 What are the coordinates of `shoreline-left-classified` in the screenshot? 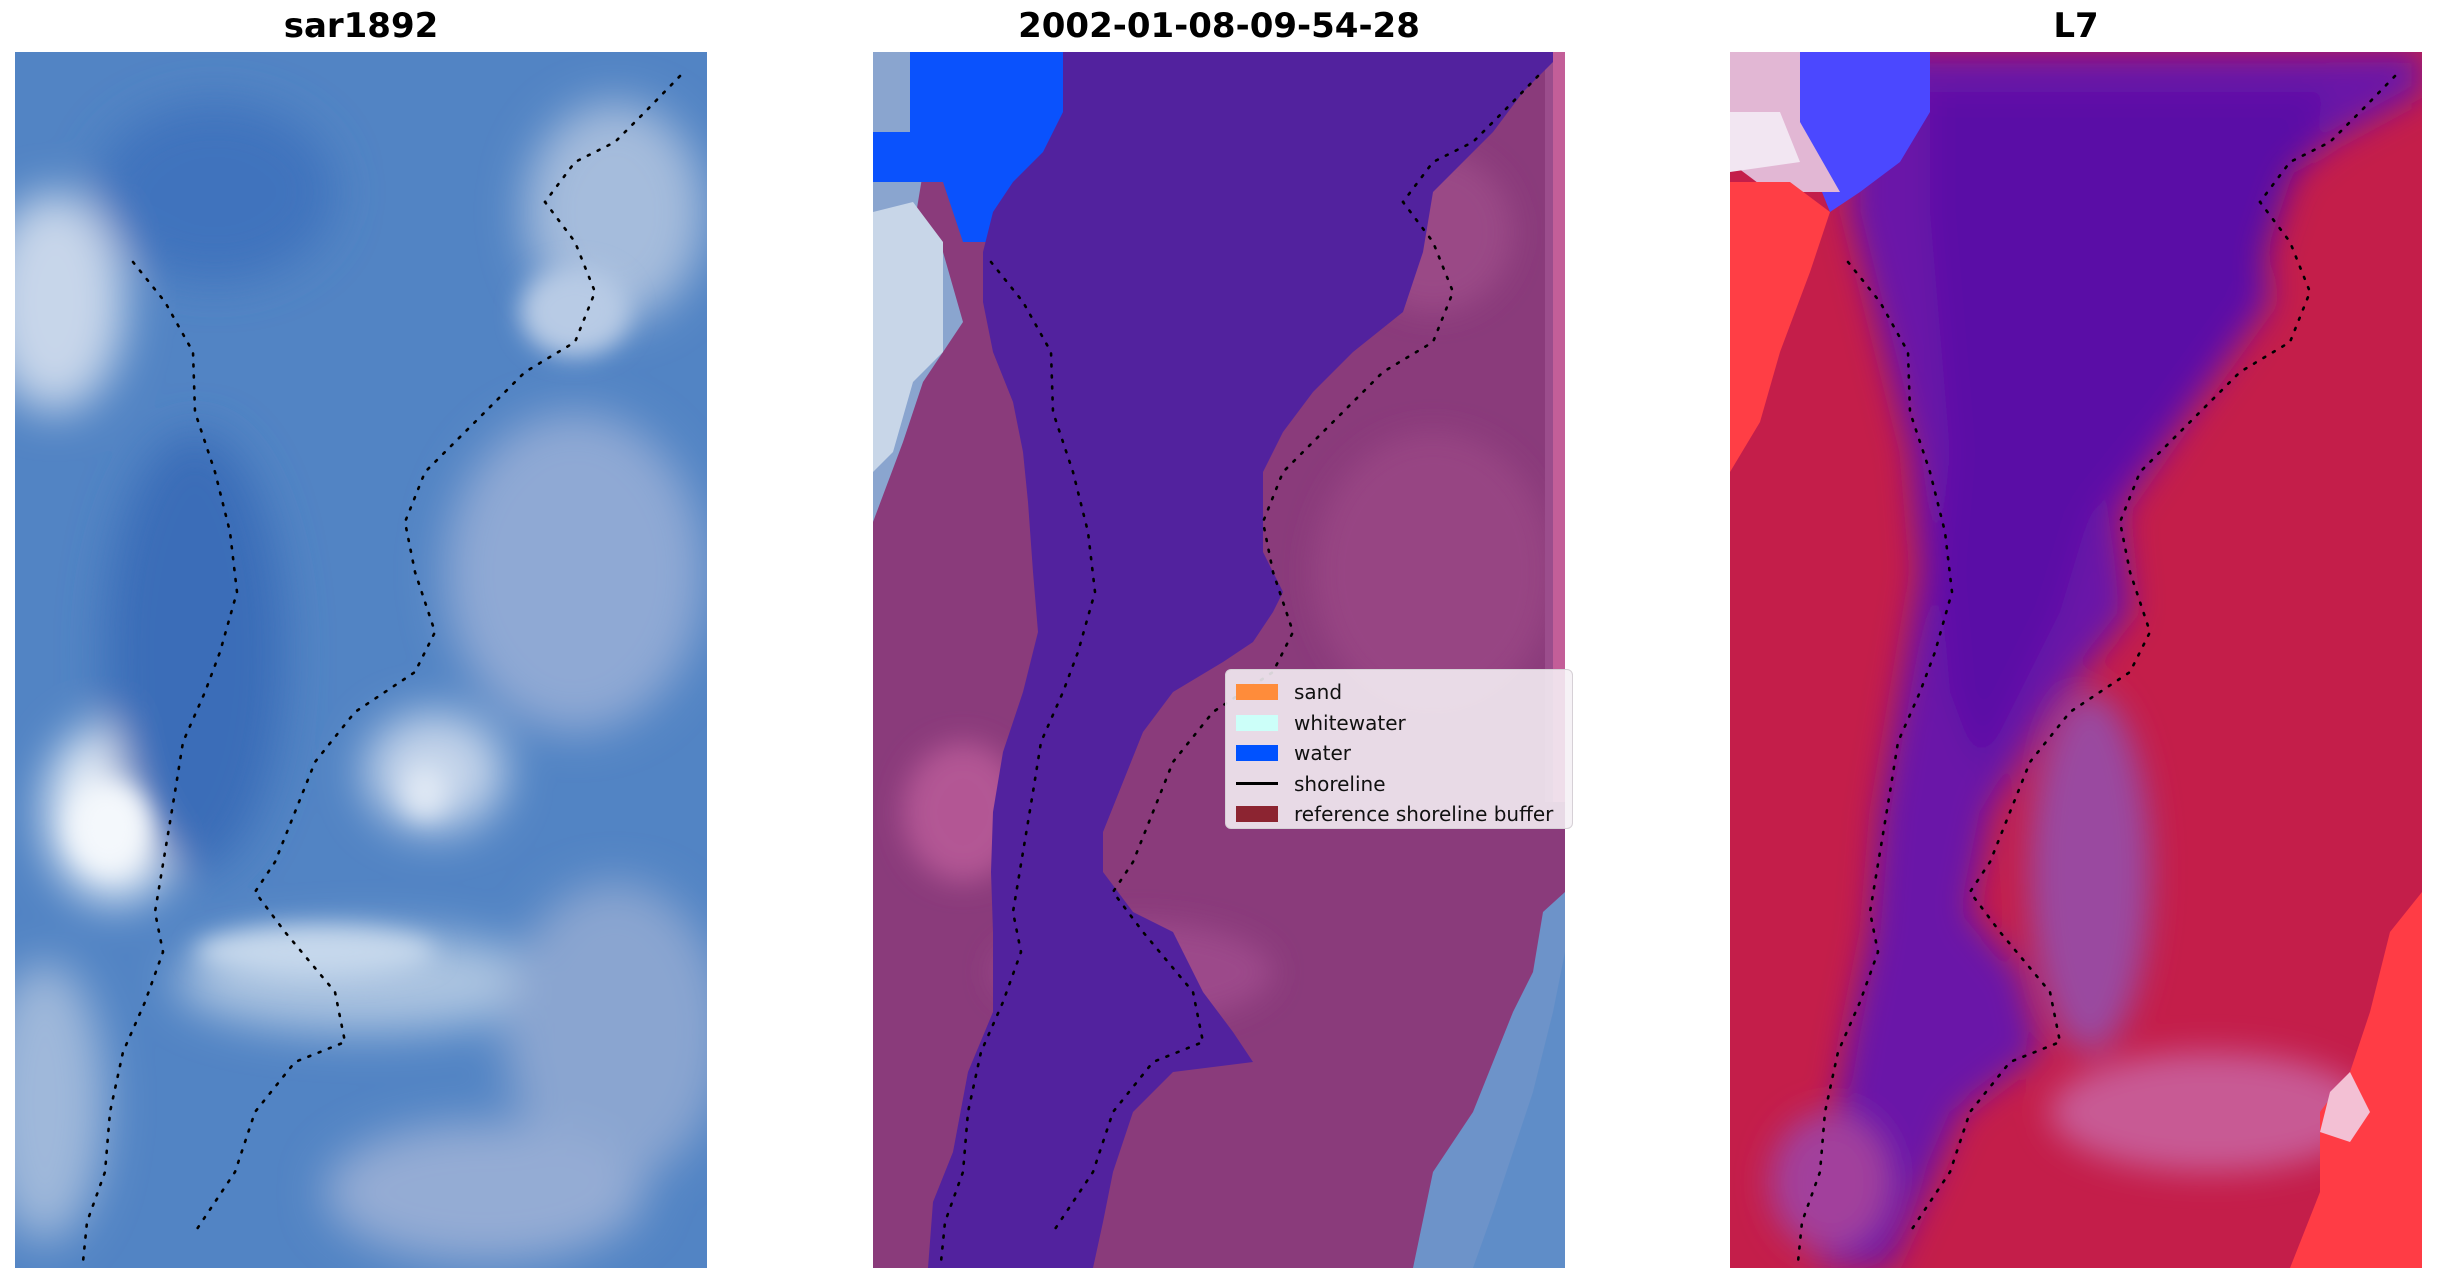 It's located at (1018, 762).